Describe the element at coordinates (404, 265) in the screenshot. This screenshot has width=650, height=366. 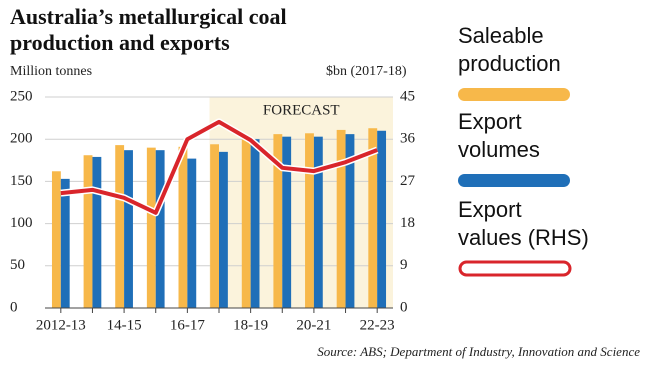
I see `y2-tick-label: 9` at that location.